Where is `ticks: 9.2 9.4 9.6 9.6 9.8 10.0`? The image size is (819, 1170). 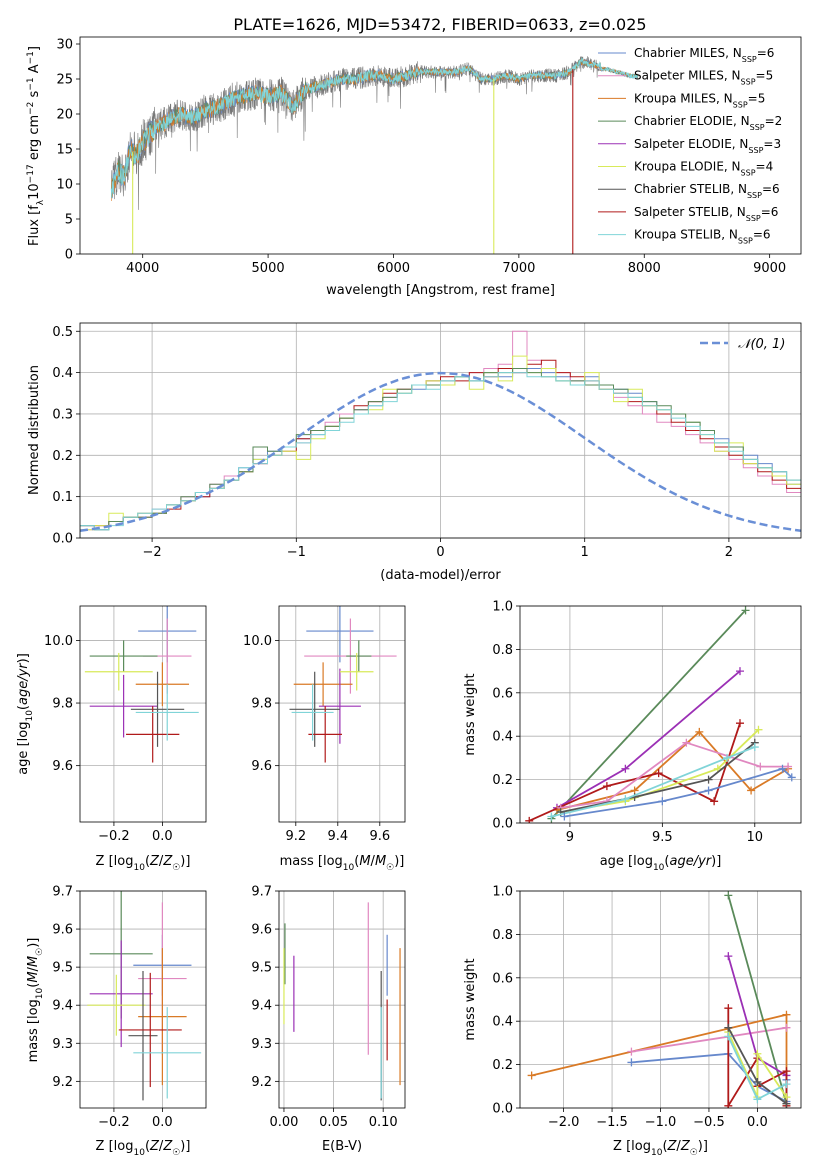 ticks: 9.2 9.4 9.6 9.6 9.8 10.0 is located at coordinates (316, 739).